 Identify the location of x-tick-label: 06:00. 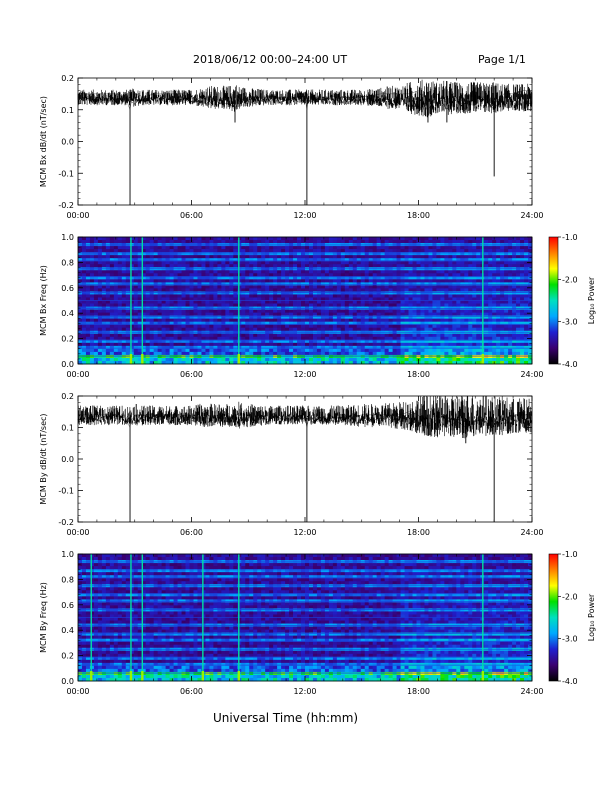
(191, 215).